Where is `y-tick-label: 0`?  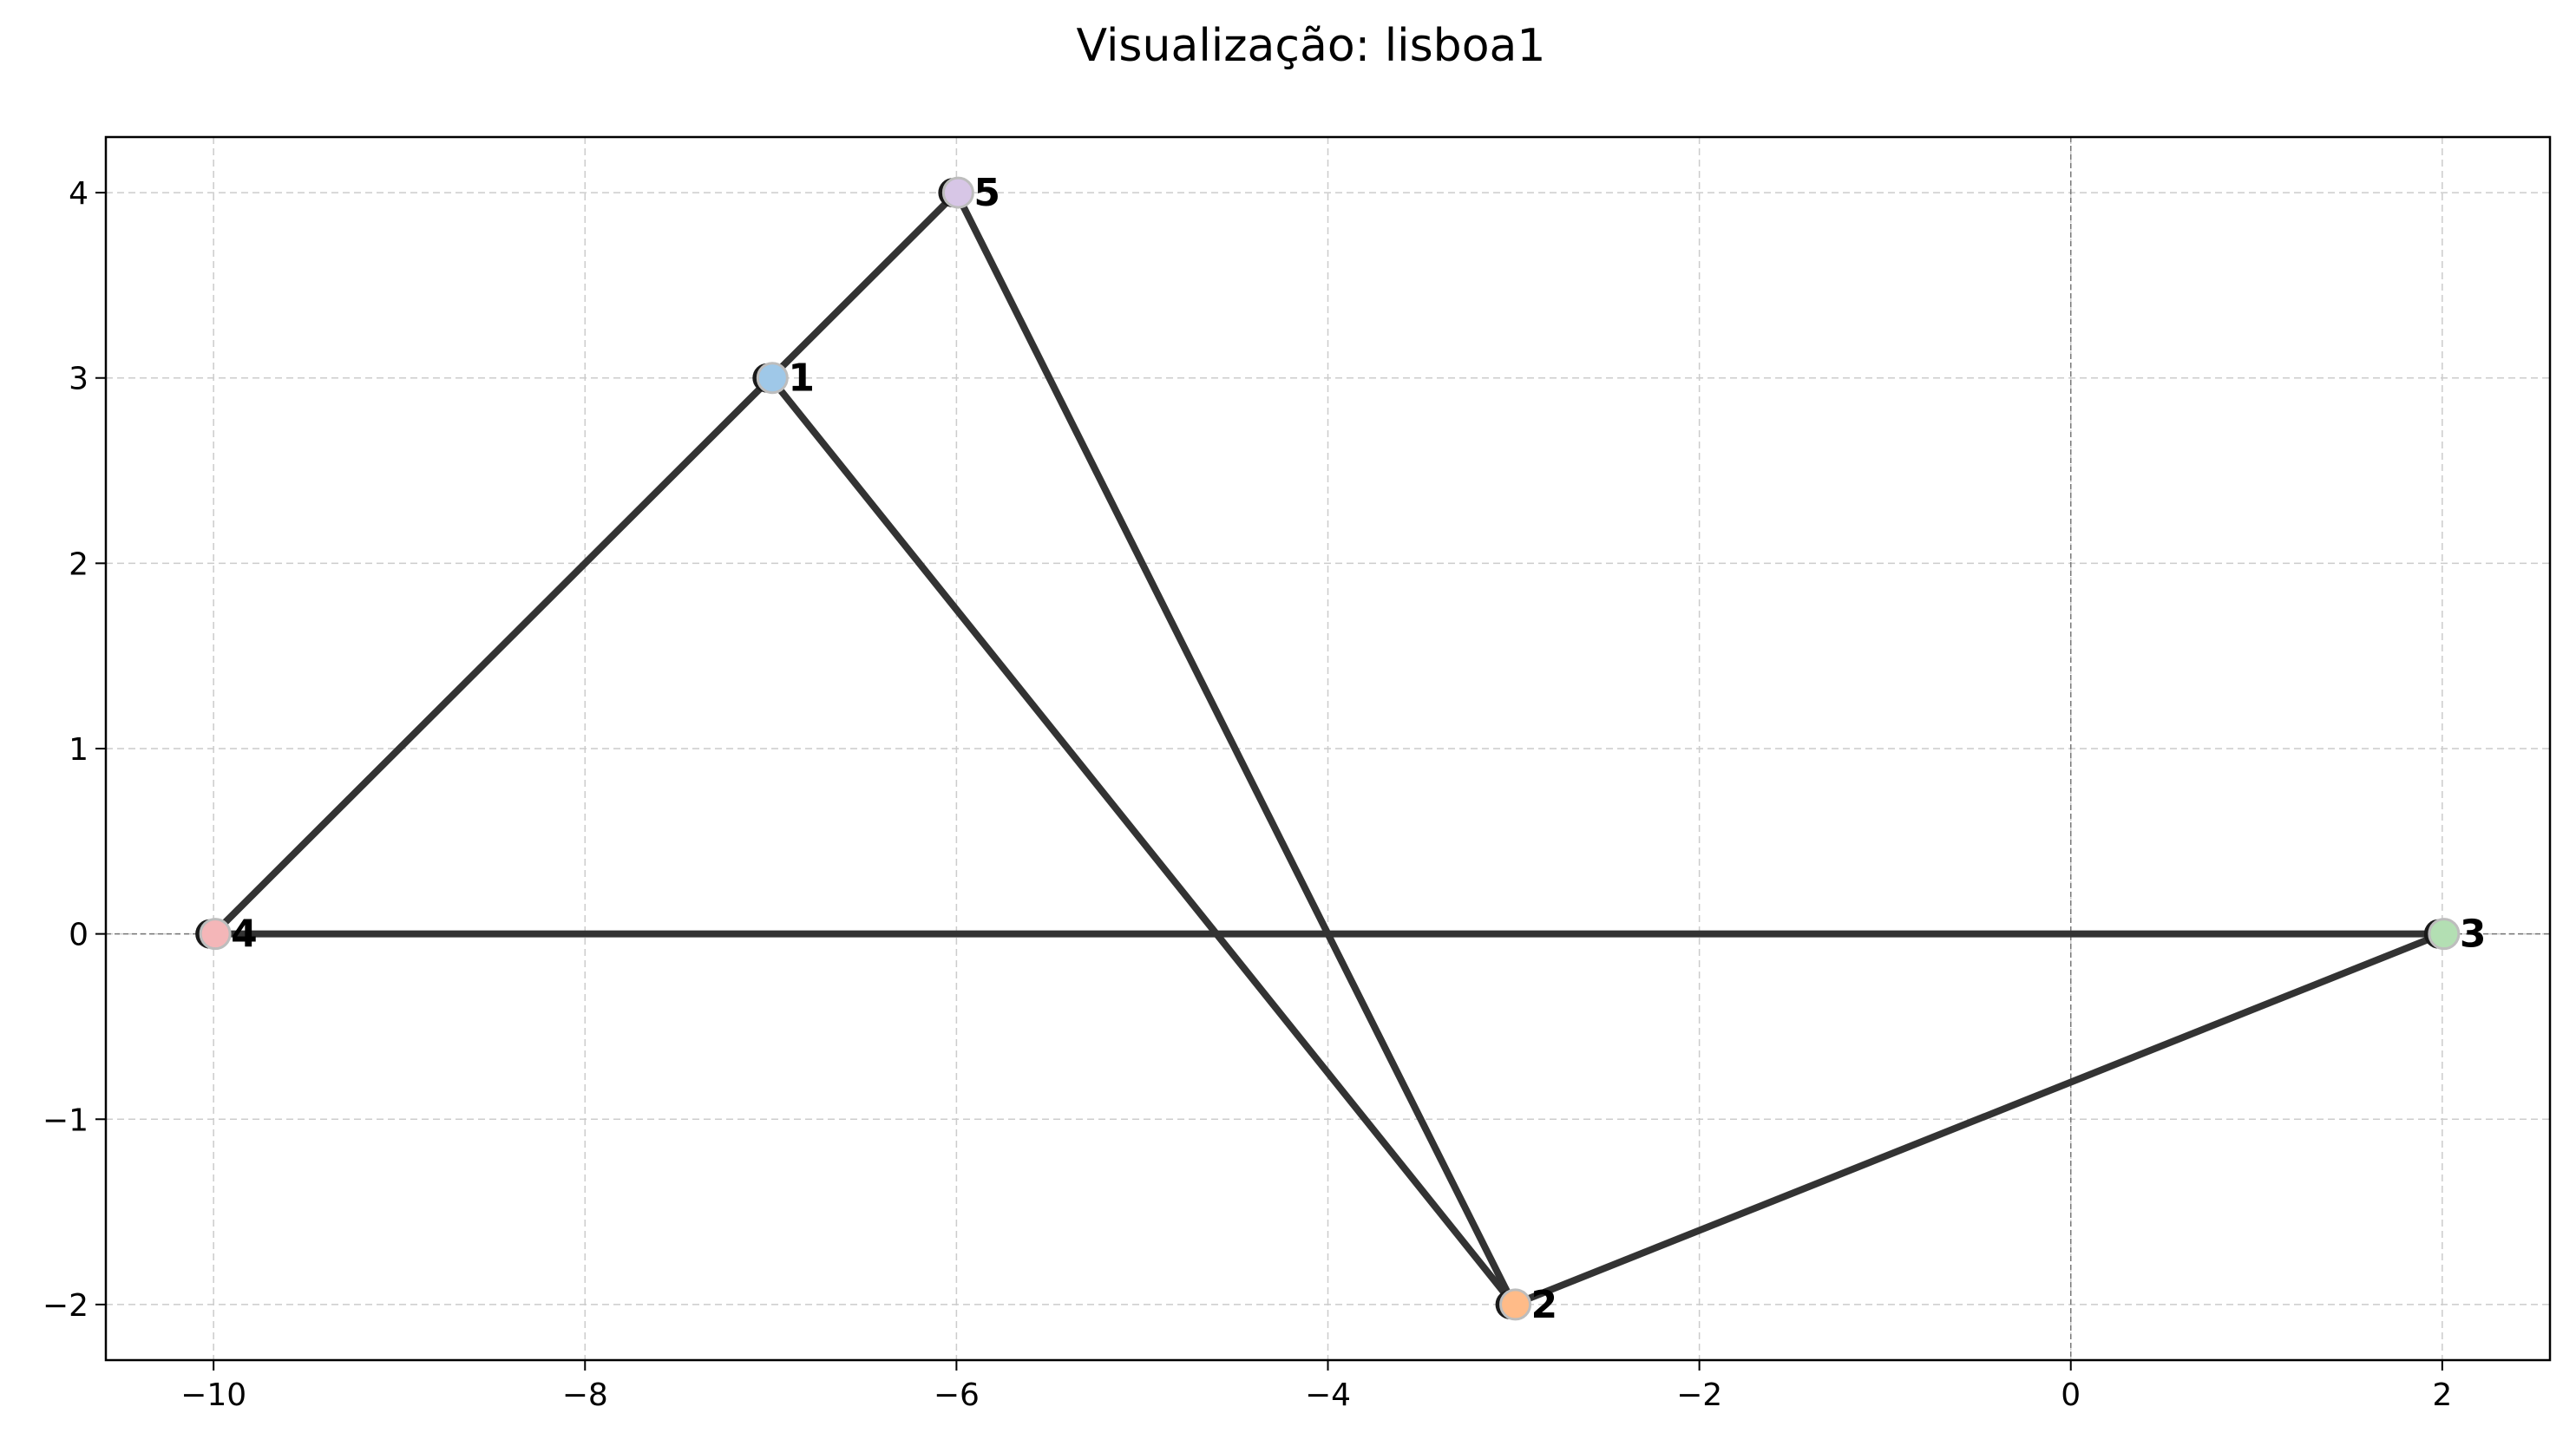 y-tick-label: 0 is located at coordinates (78, 935).